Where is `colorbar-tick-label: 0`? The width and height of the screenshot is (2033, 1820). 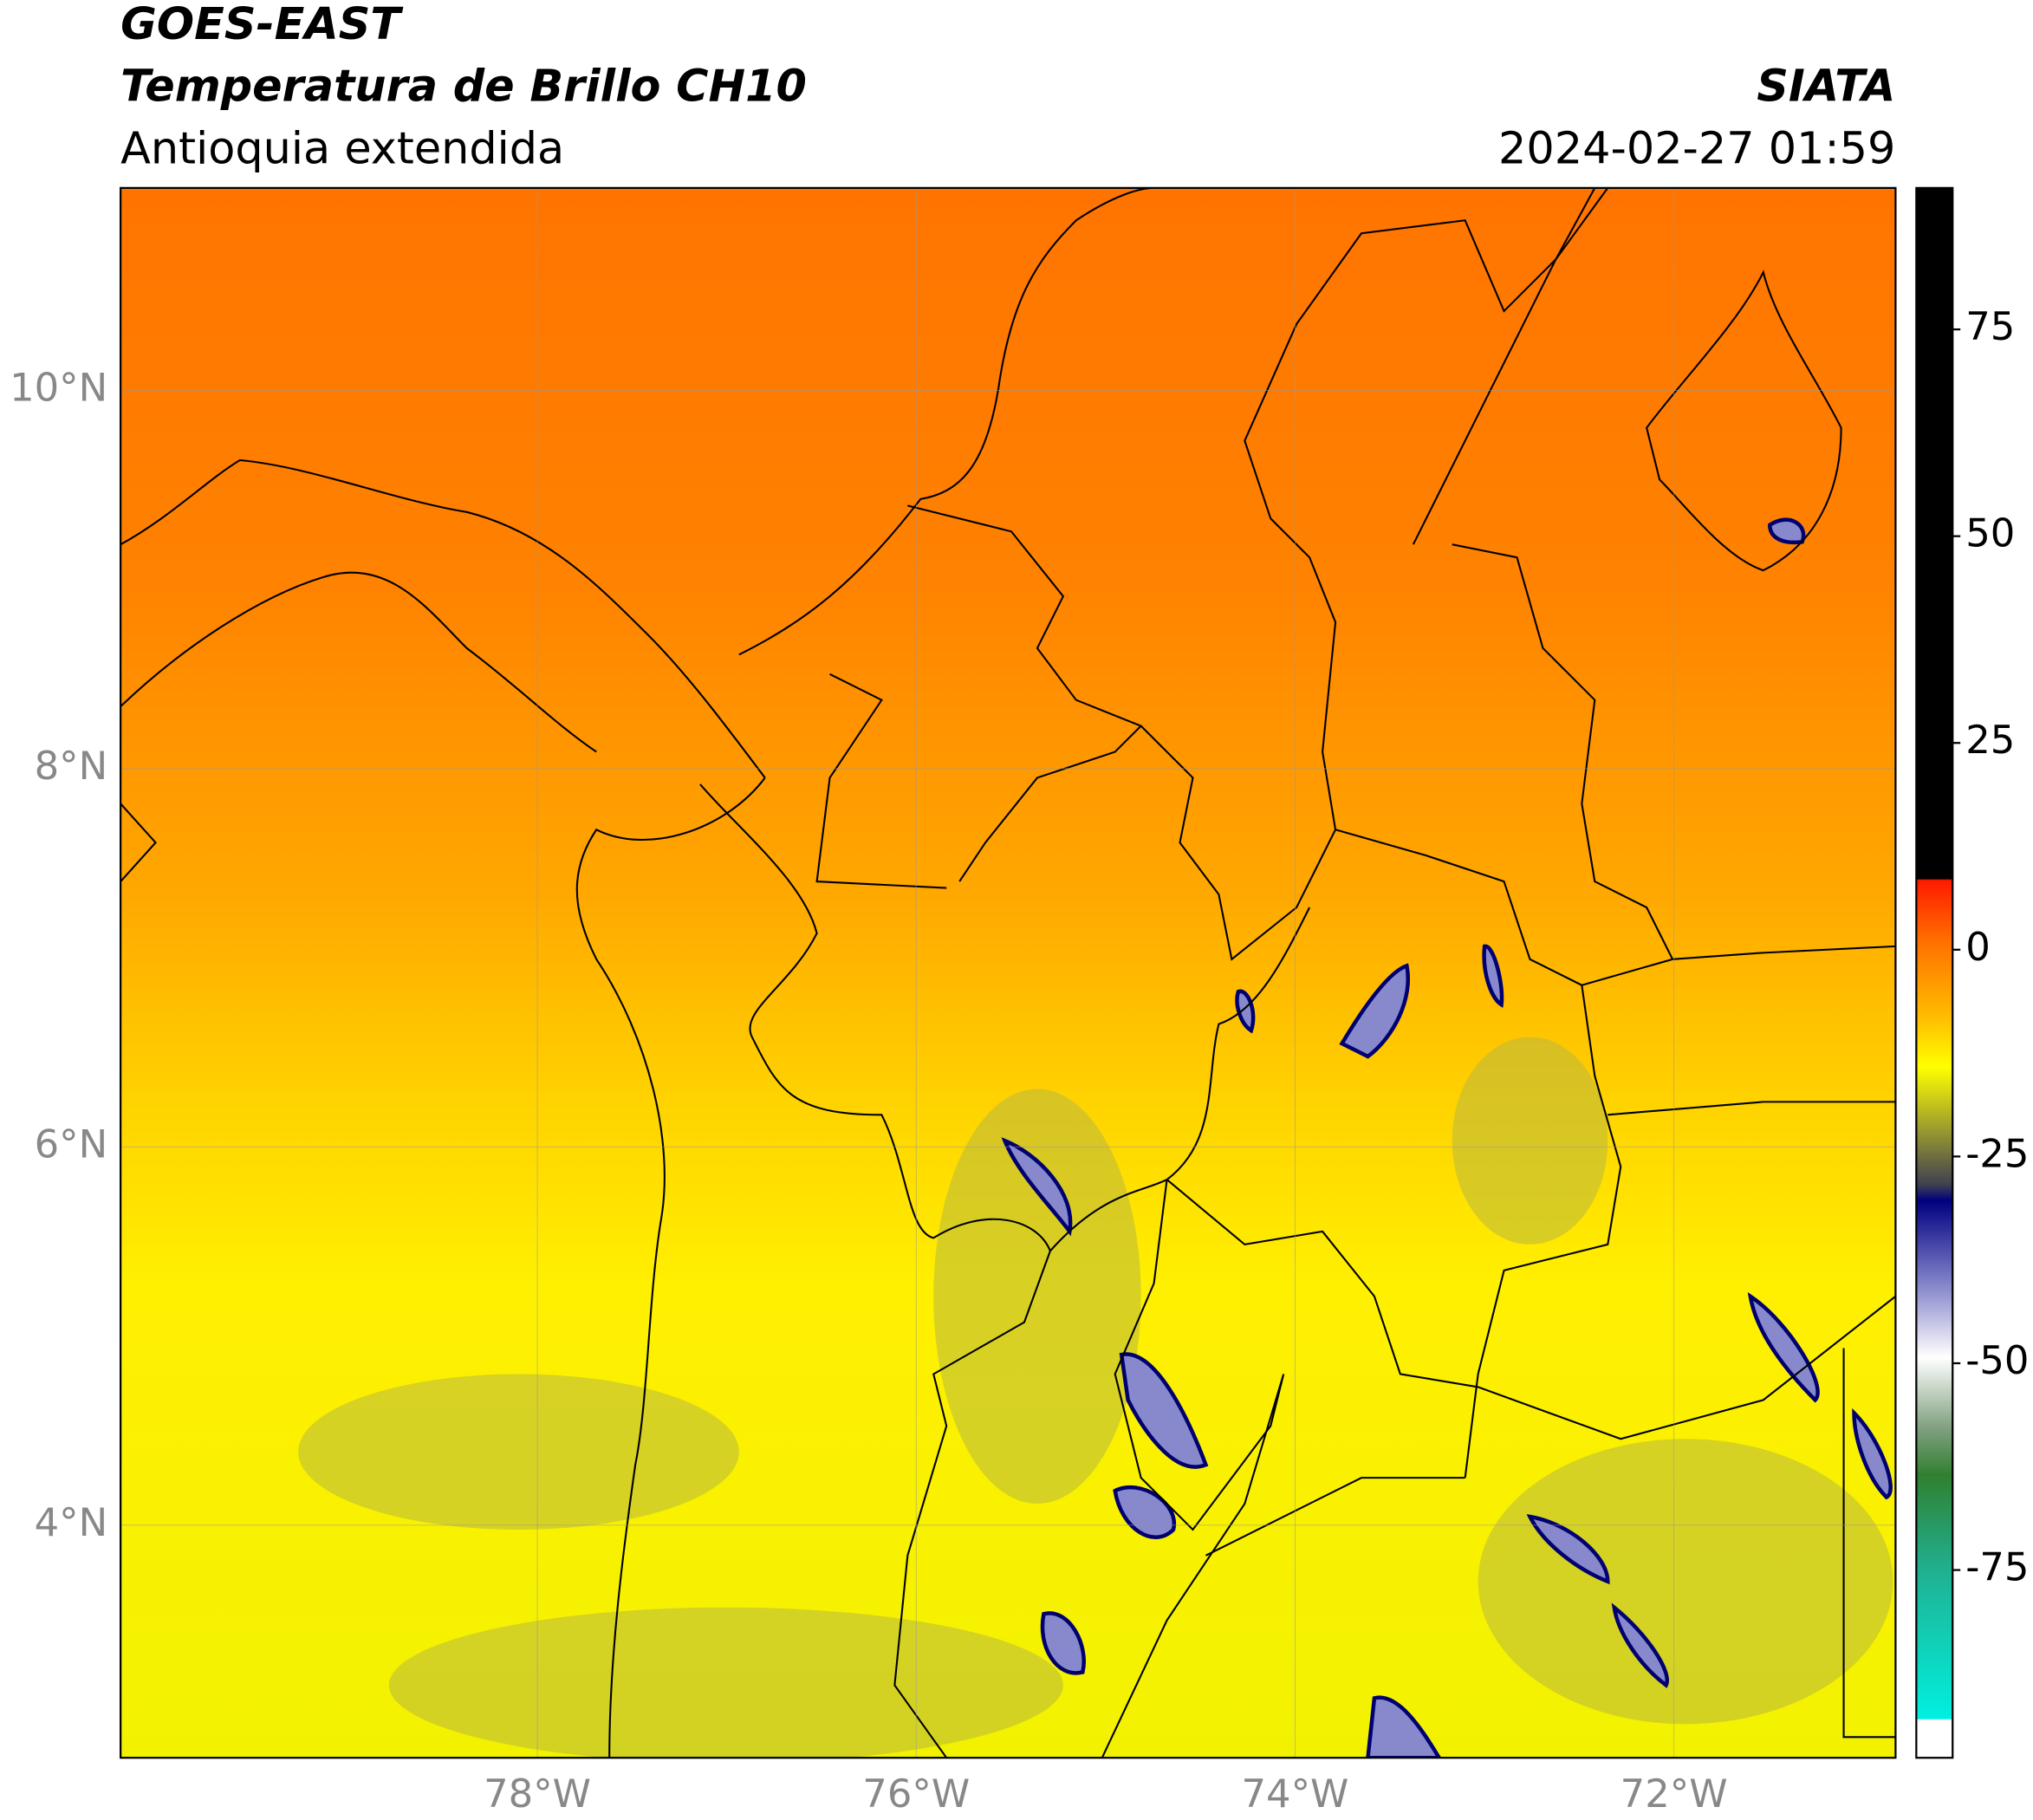
colorbar-tick-label: 0 is located at coordinates (1978, 947).